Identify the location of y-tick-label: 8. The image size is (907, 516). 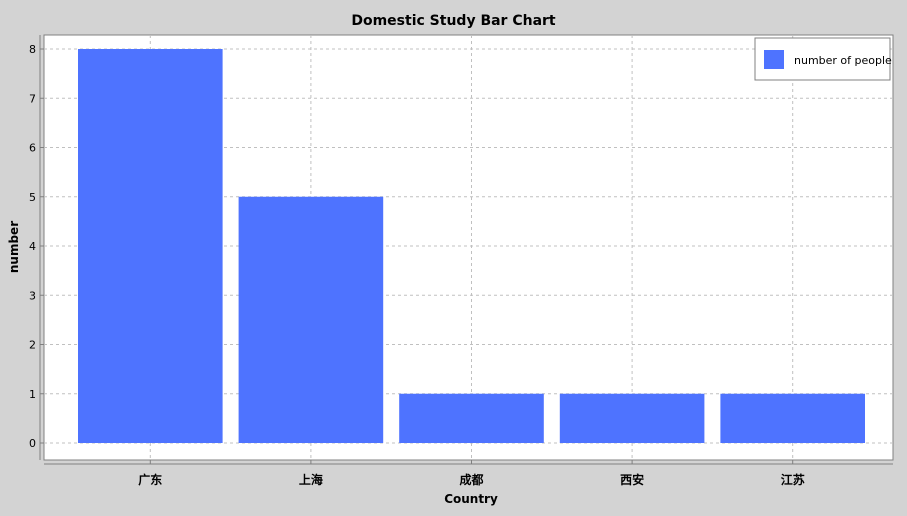
(32, 49).